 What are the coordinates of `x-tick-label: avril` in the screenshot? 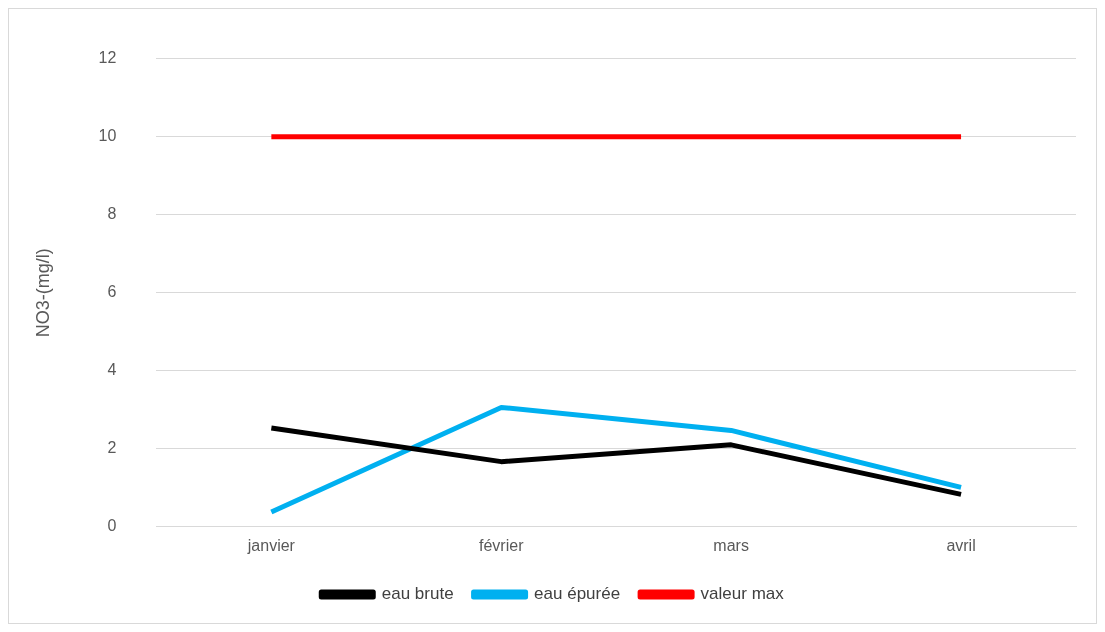 It's located at (961, 545).